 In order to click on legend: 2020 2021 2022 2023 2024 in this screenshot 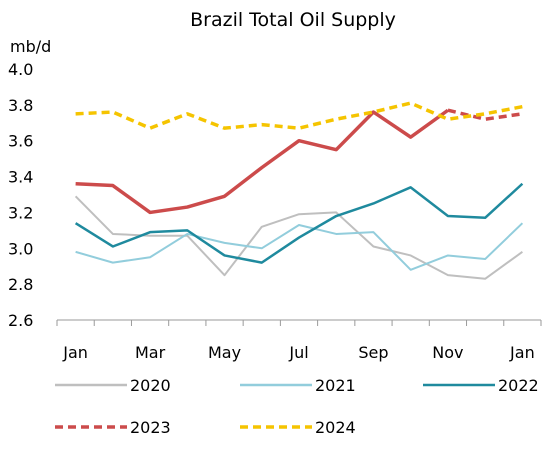, I will do `click(297, 406)`.